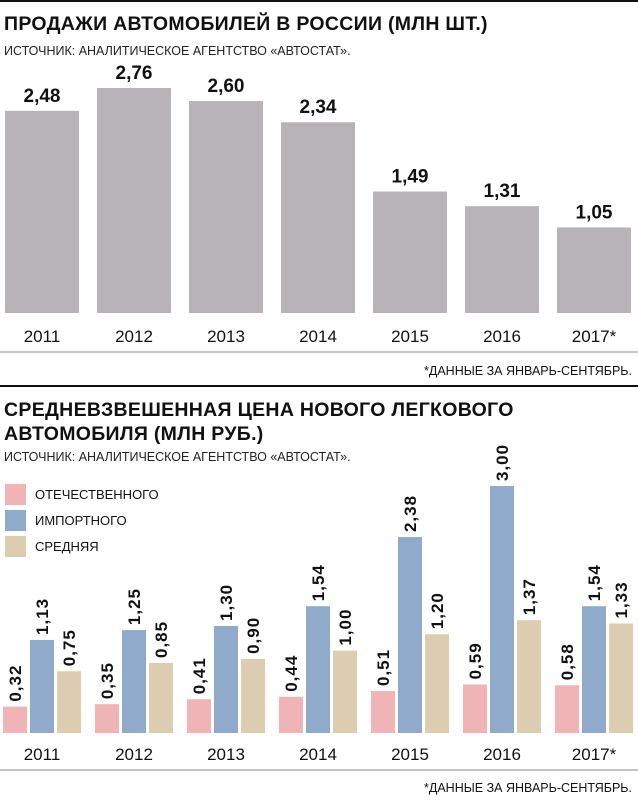 The image size is (638, 800). What do you see at coordinates (67, 546) in the screenshot?
I see `legend-label: СРЕДНЯЯ` at bounding box center [67, 546].